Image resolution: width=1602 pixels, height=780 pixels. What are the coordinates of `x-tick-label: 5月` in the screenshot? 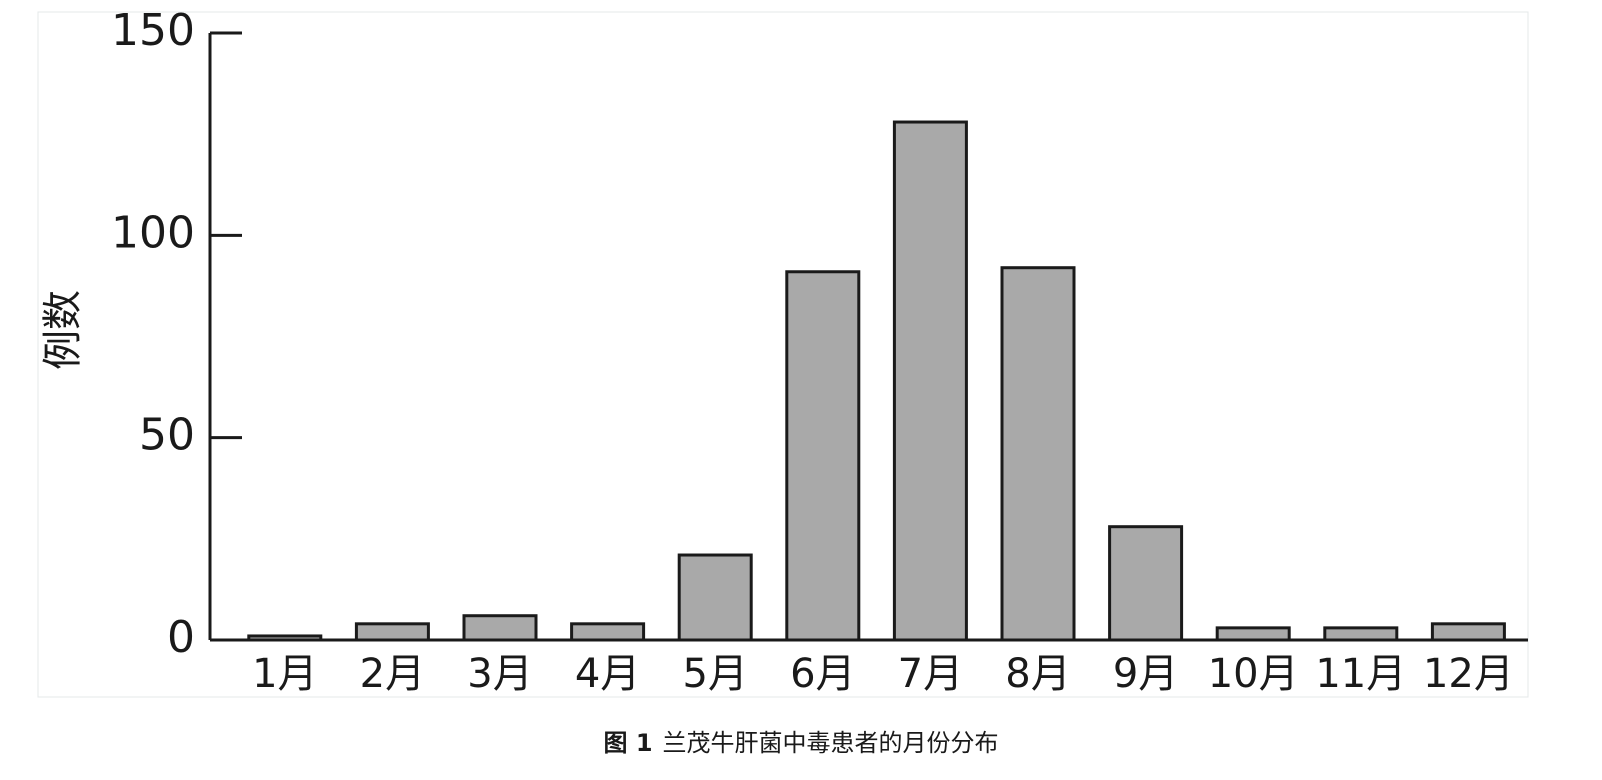 It's located at (714, 674).